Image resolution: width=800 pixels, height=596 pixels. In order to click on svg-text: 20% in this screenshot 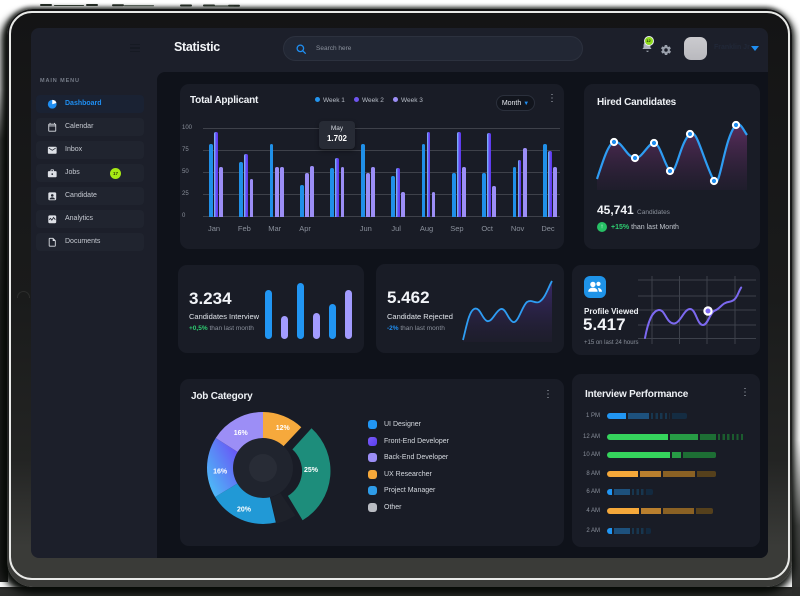, I will do `click(244, 509)`.